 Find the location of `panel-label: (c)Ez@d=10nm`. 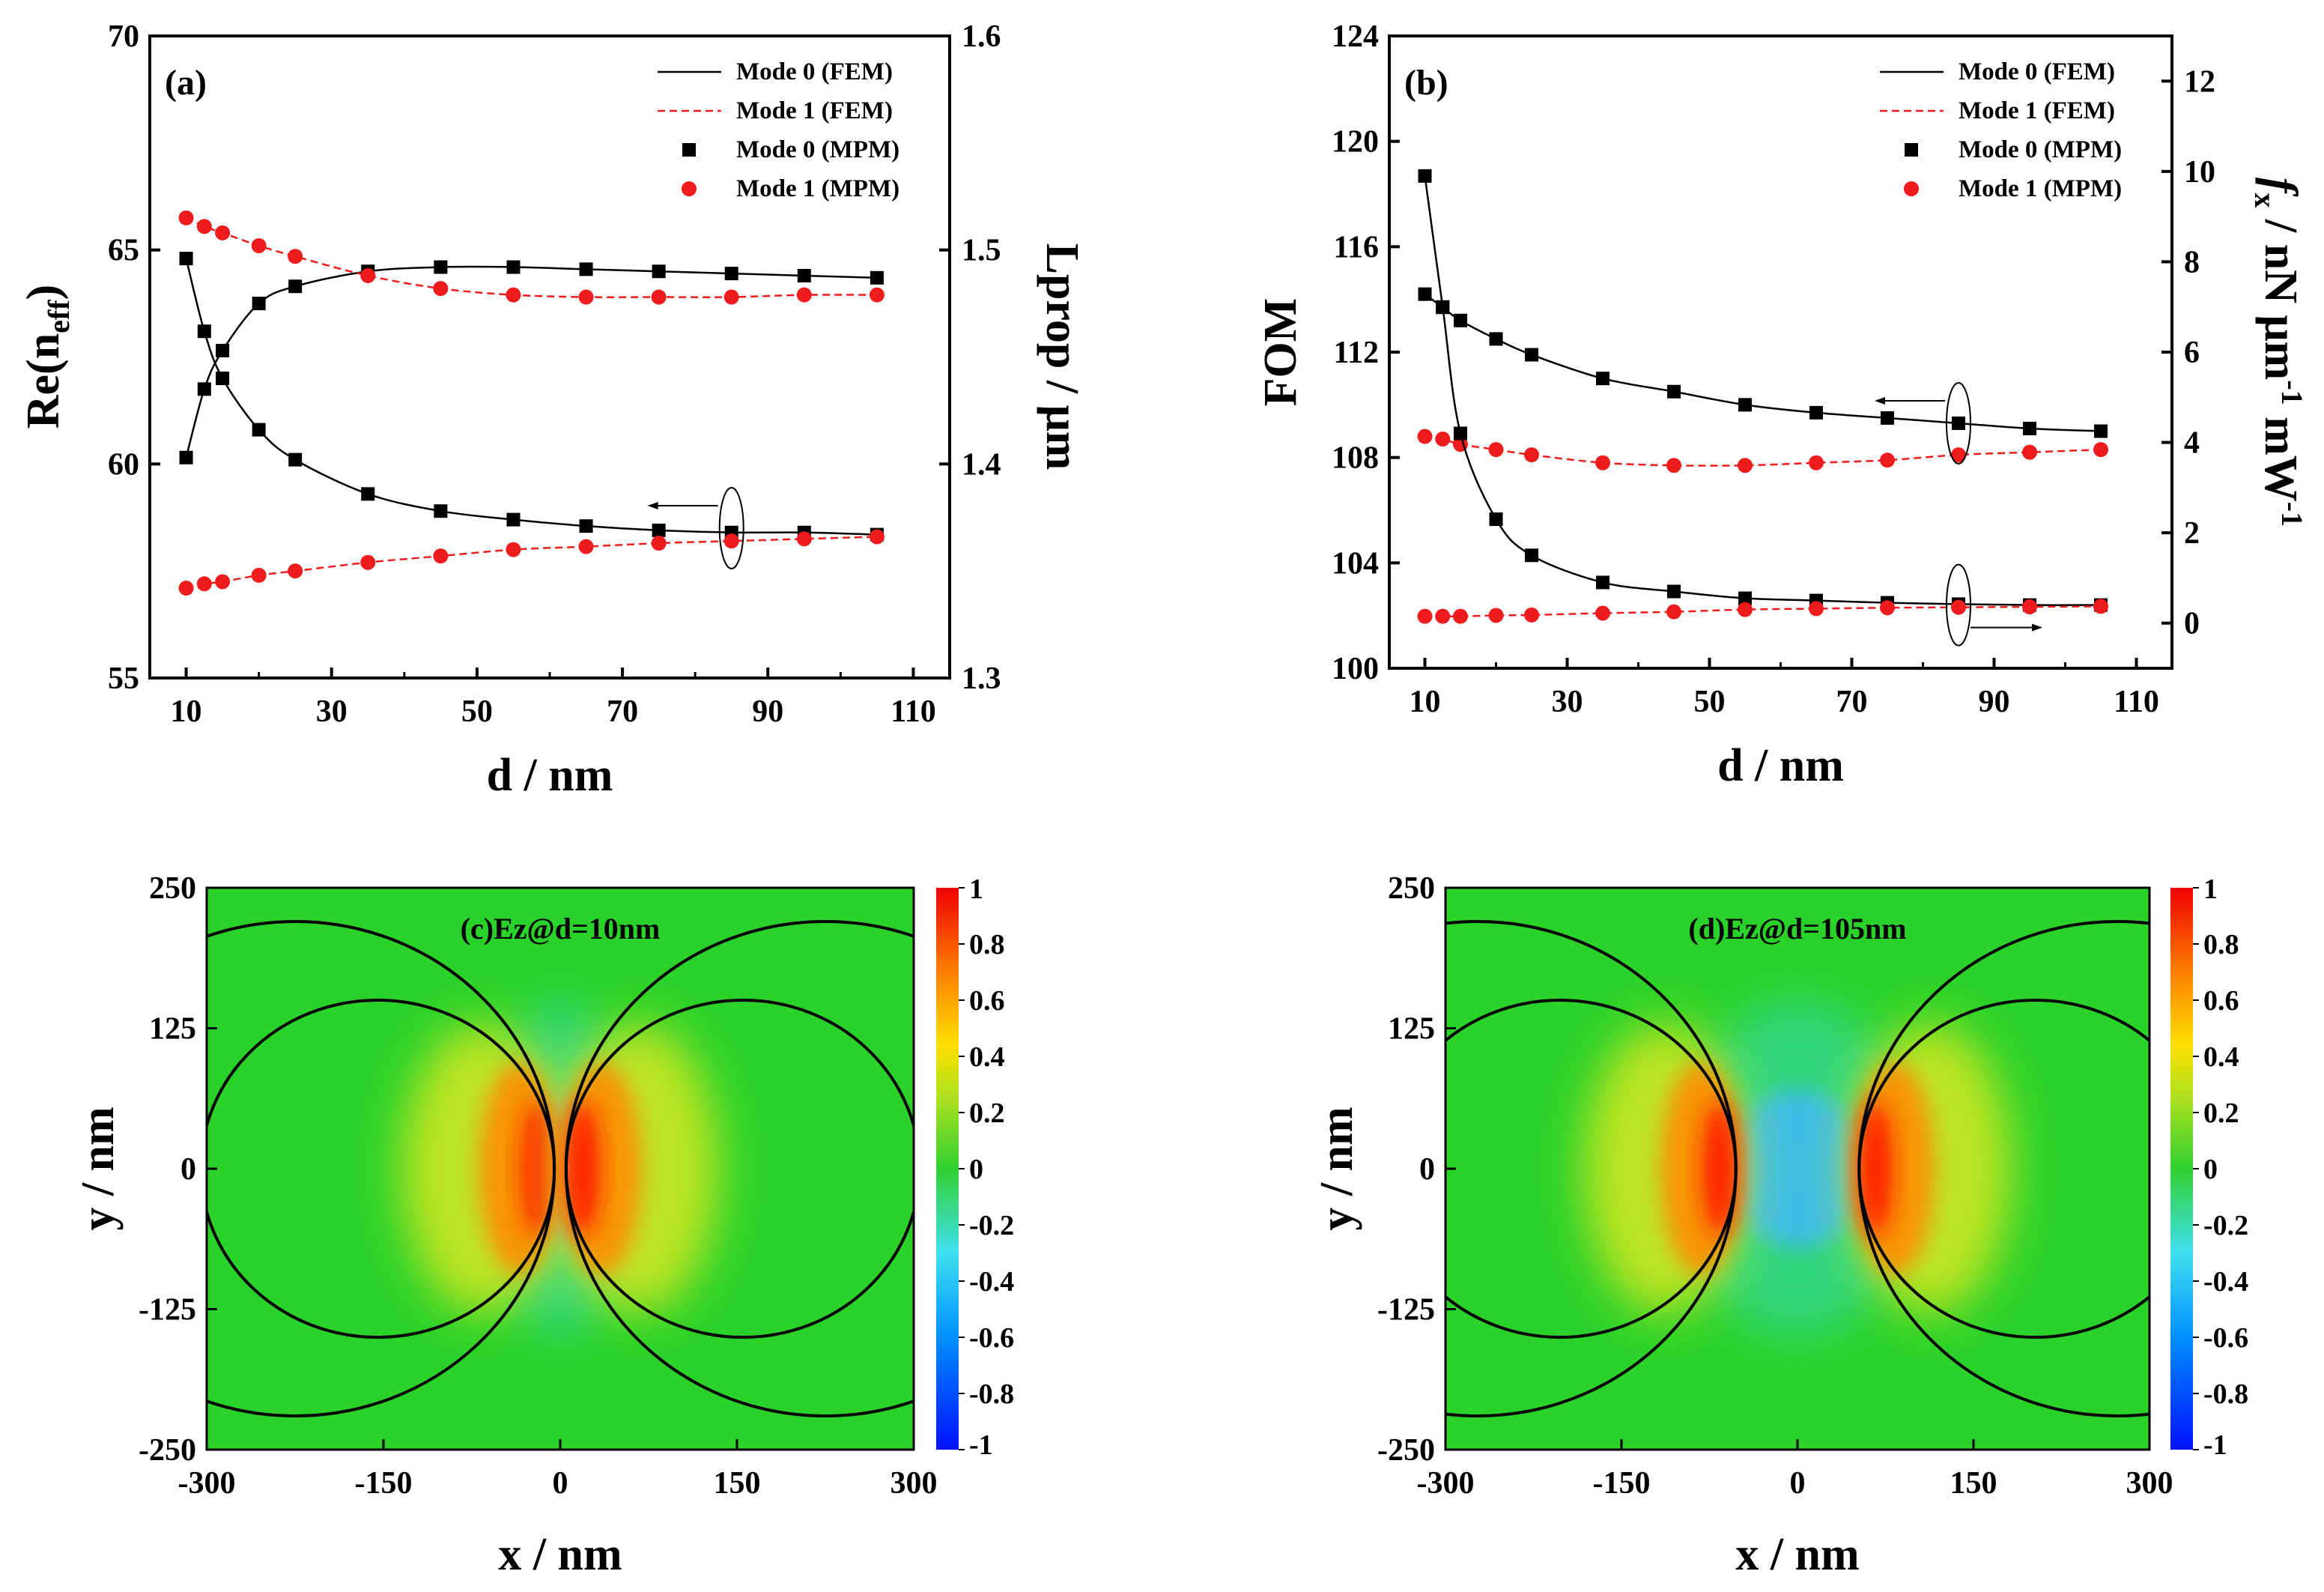

panel-label: (c)Ez@d=10nm is located at coordinates (561, 928).